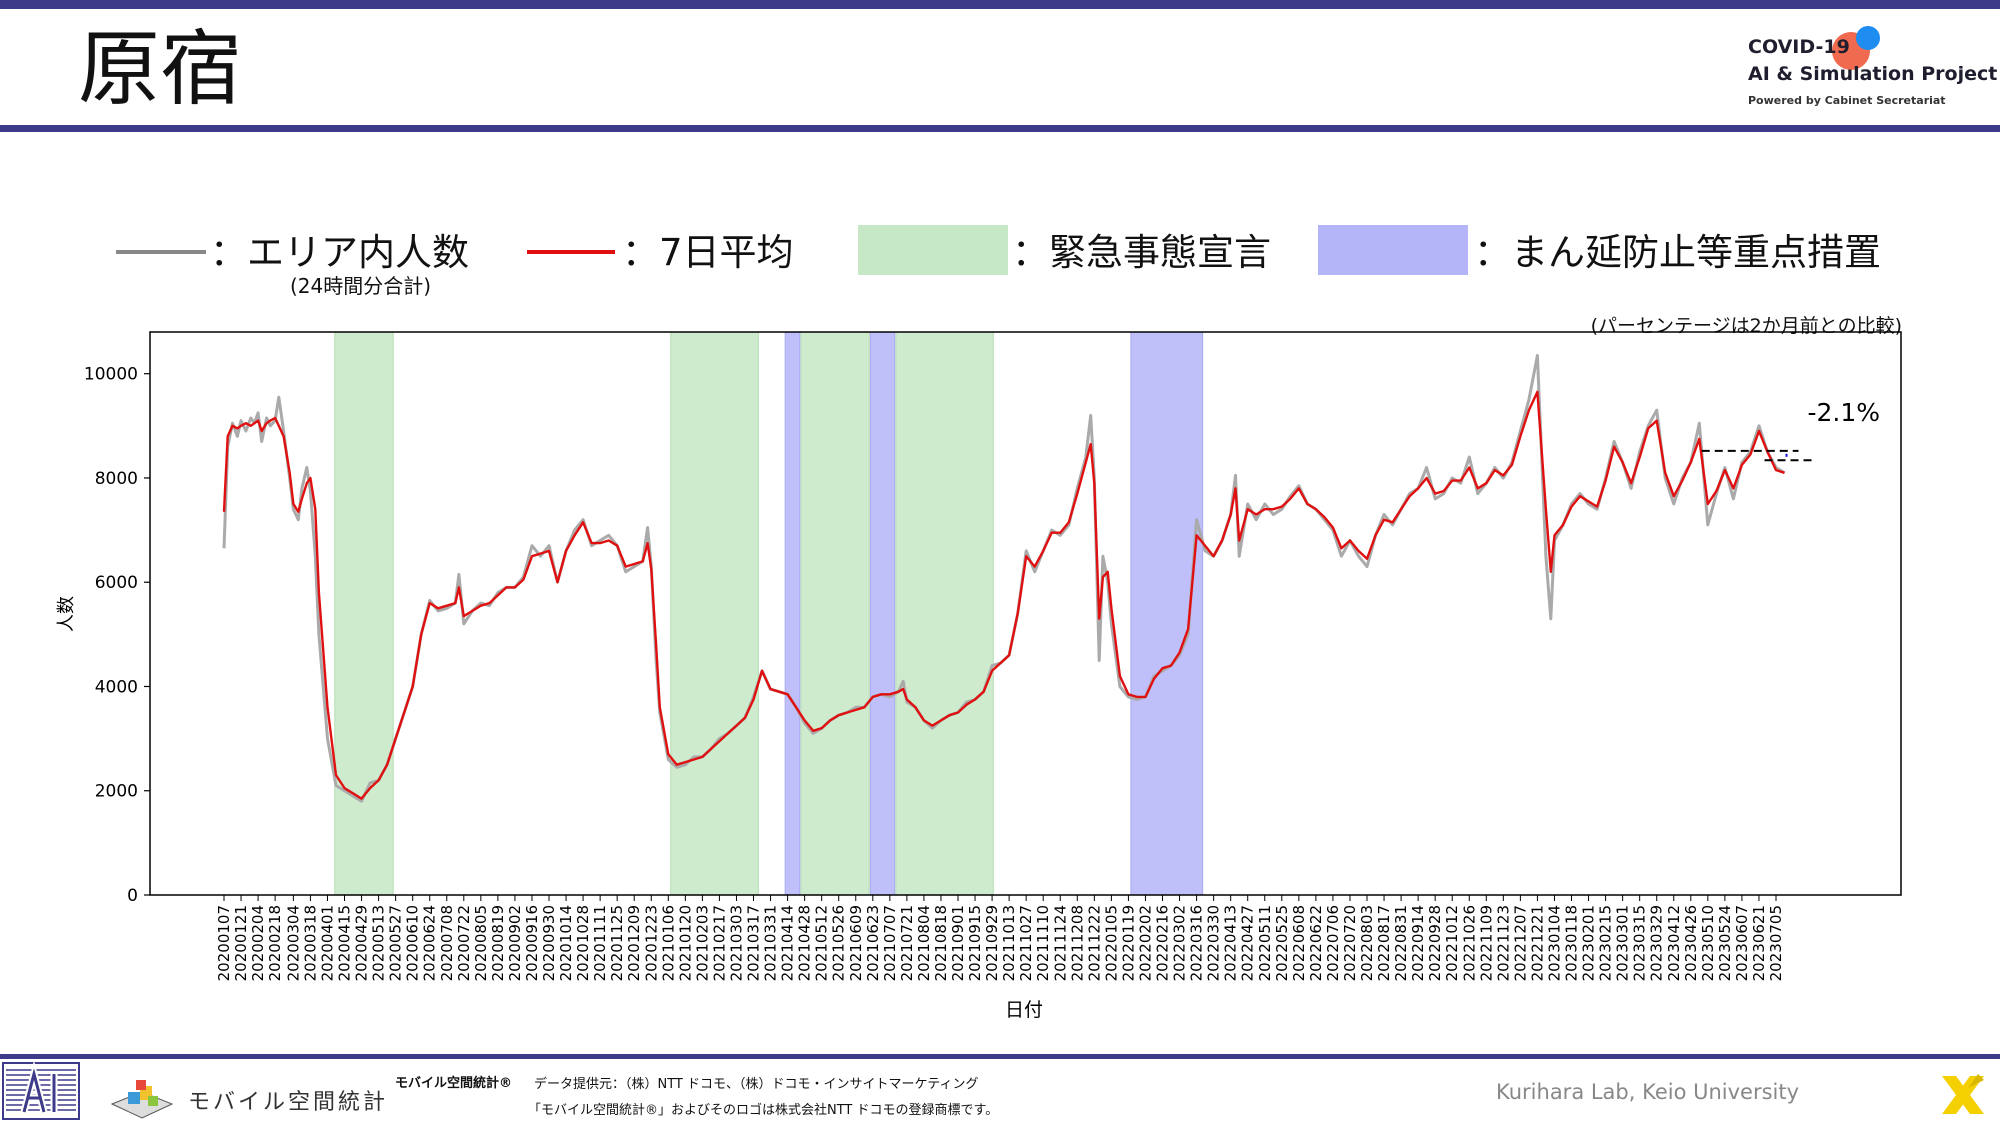  Describe the element at coordinates (454, 1083) in the screenshot. I see `footer-mobile-stats-title: モバイル空間統計®` at that location.